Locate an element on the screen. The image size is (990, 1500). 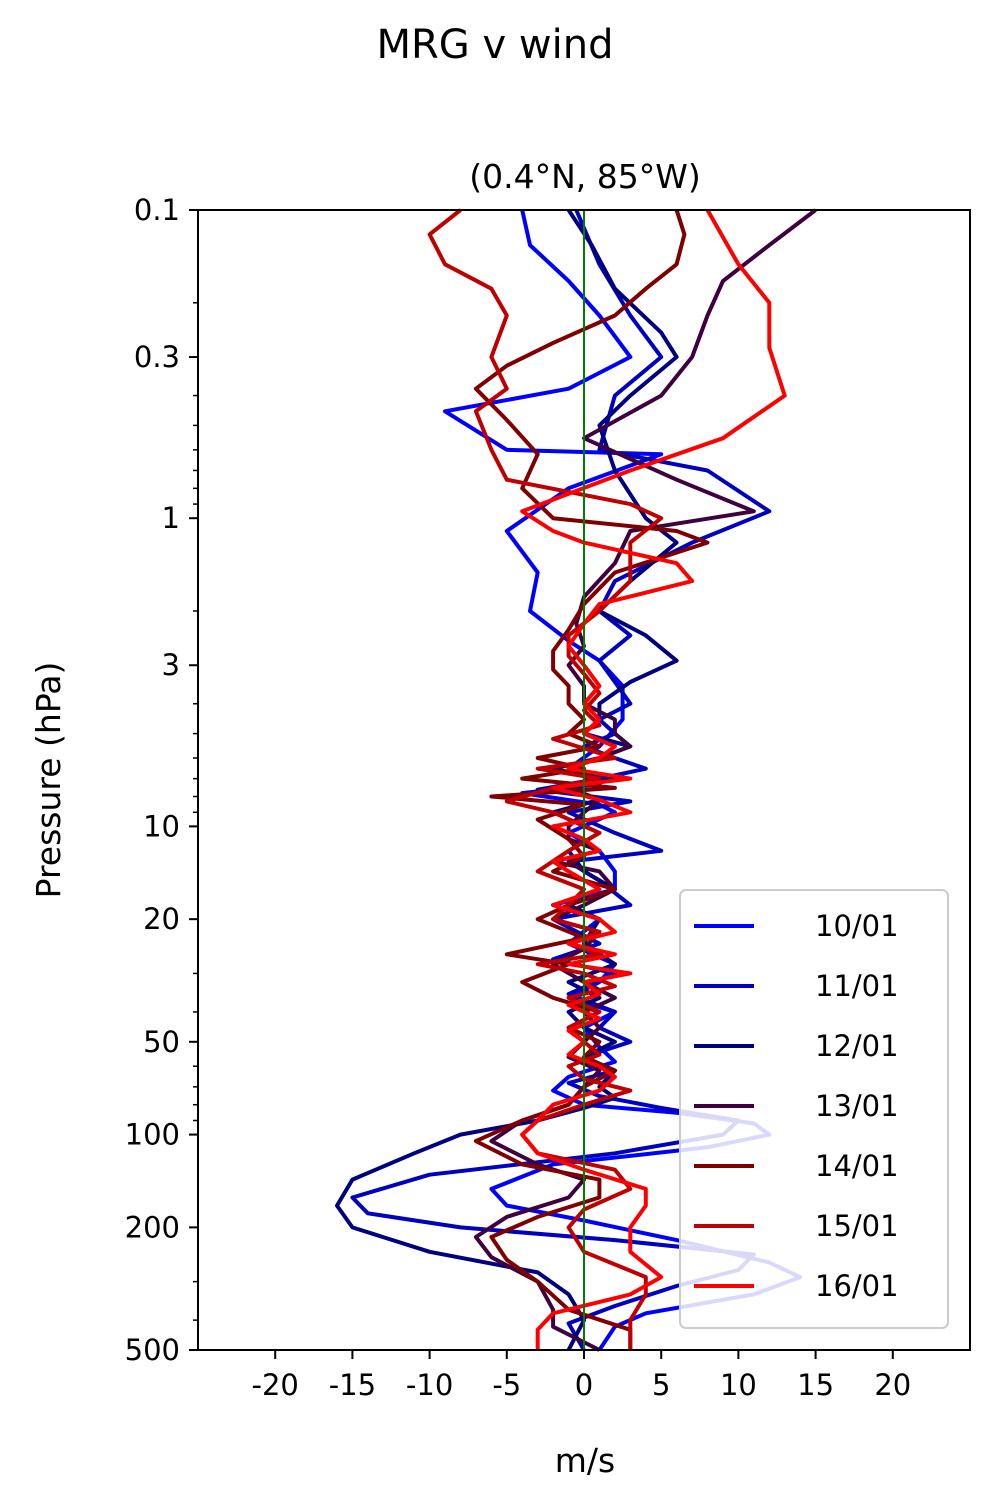
legend-label: 13/01 is located at coordinates (857, 1106).